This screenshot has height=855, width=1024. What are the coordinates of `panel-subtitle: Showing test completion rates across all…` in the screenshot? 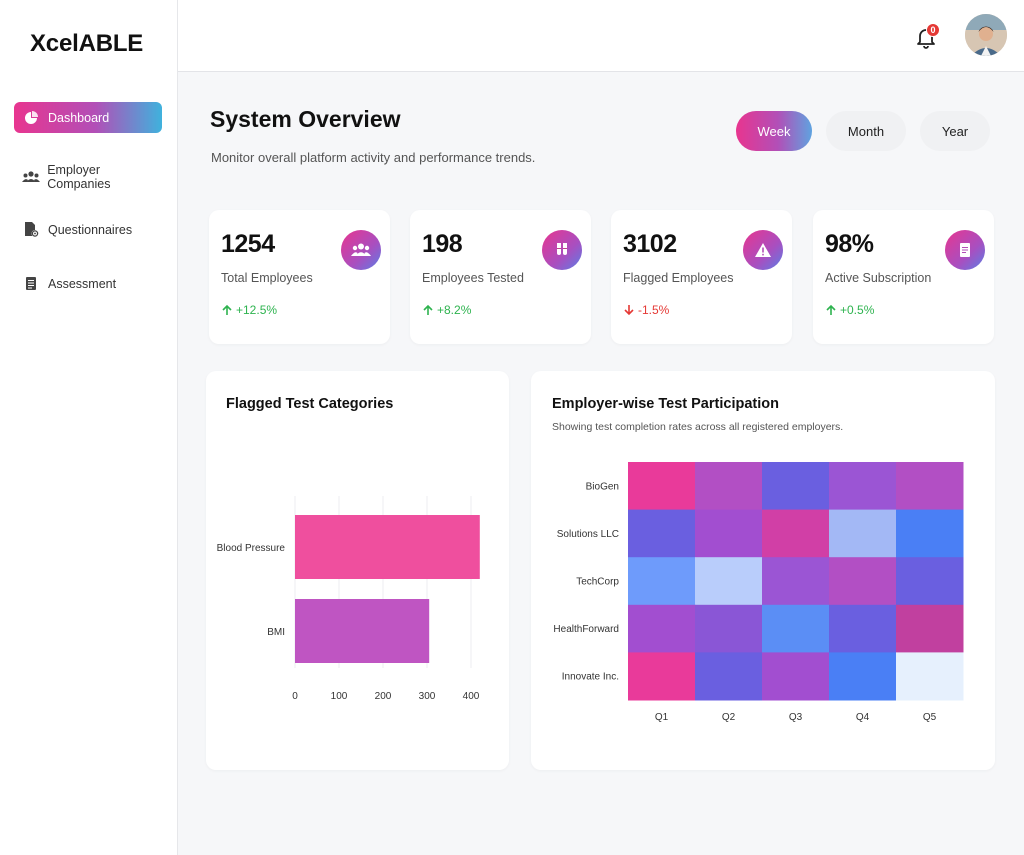 It's located at (698, 427).